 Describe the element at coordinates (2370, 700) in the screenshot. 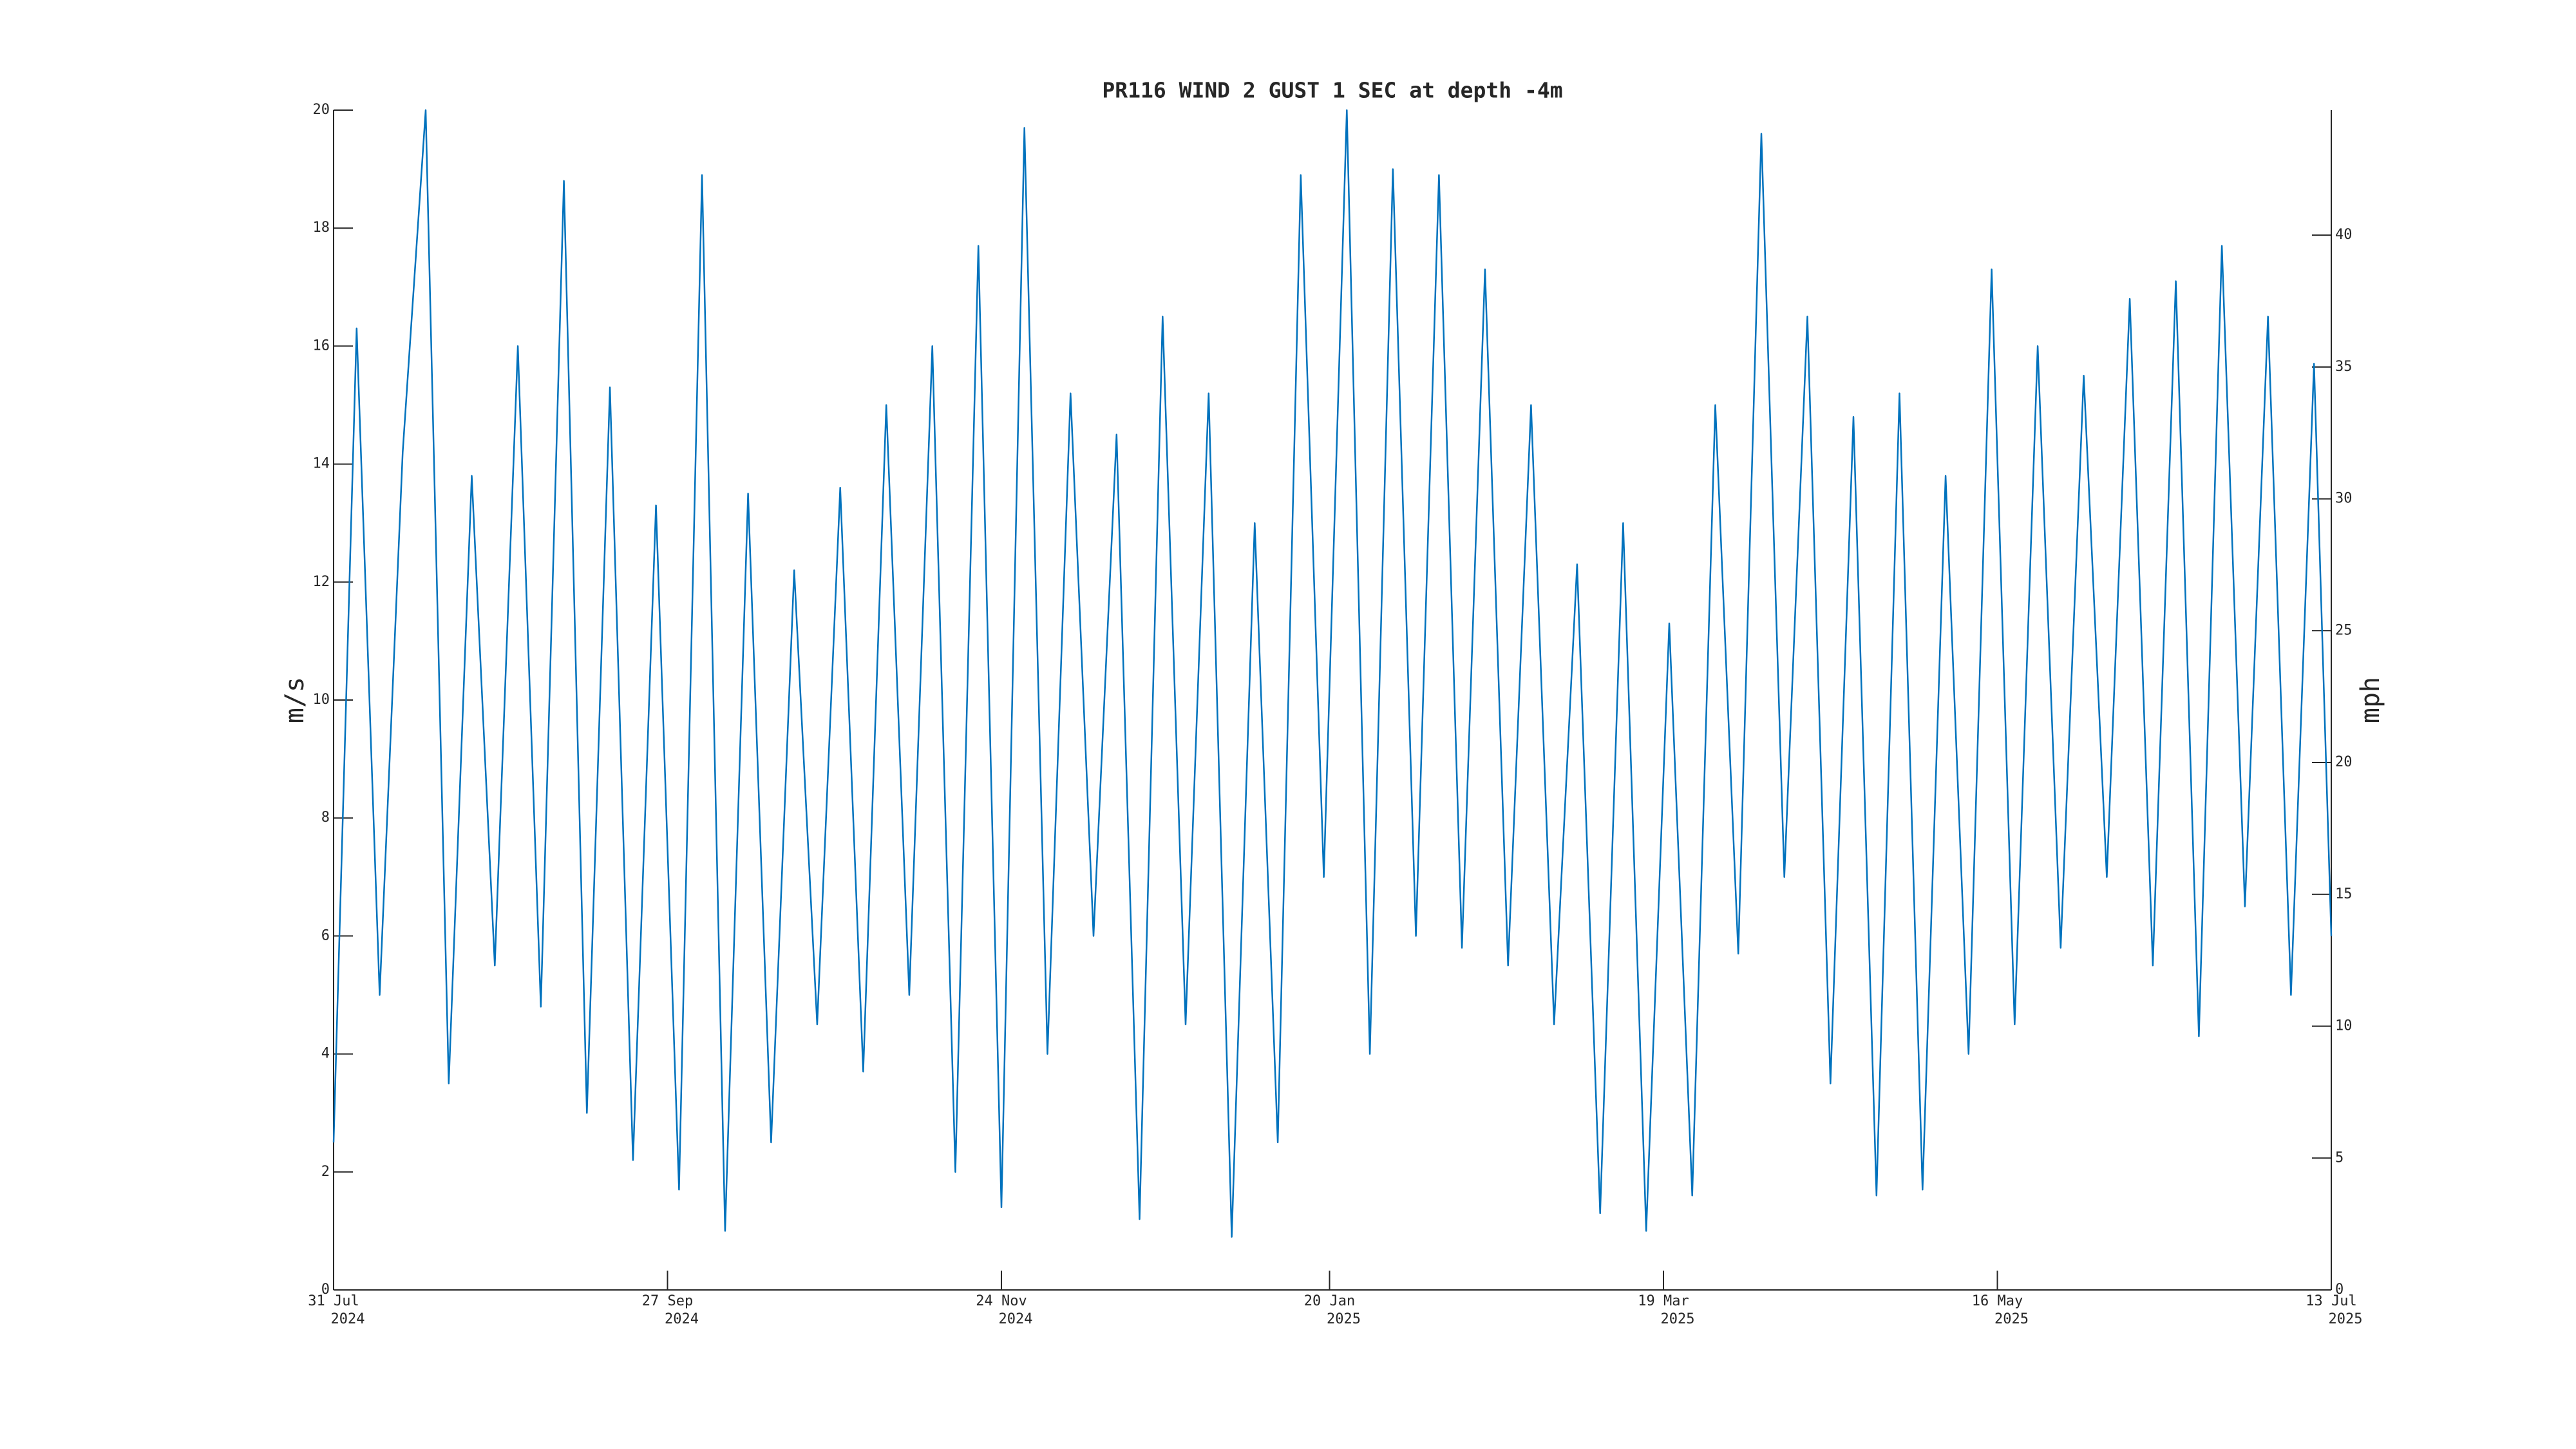

I see `y2-axis-label: mph` at that location.